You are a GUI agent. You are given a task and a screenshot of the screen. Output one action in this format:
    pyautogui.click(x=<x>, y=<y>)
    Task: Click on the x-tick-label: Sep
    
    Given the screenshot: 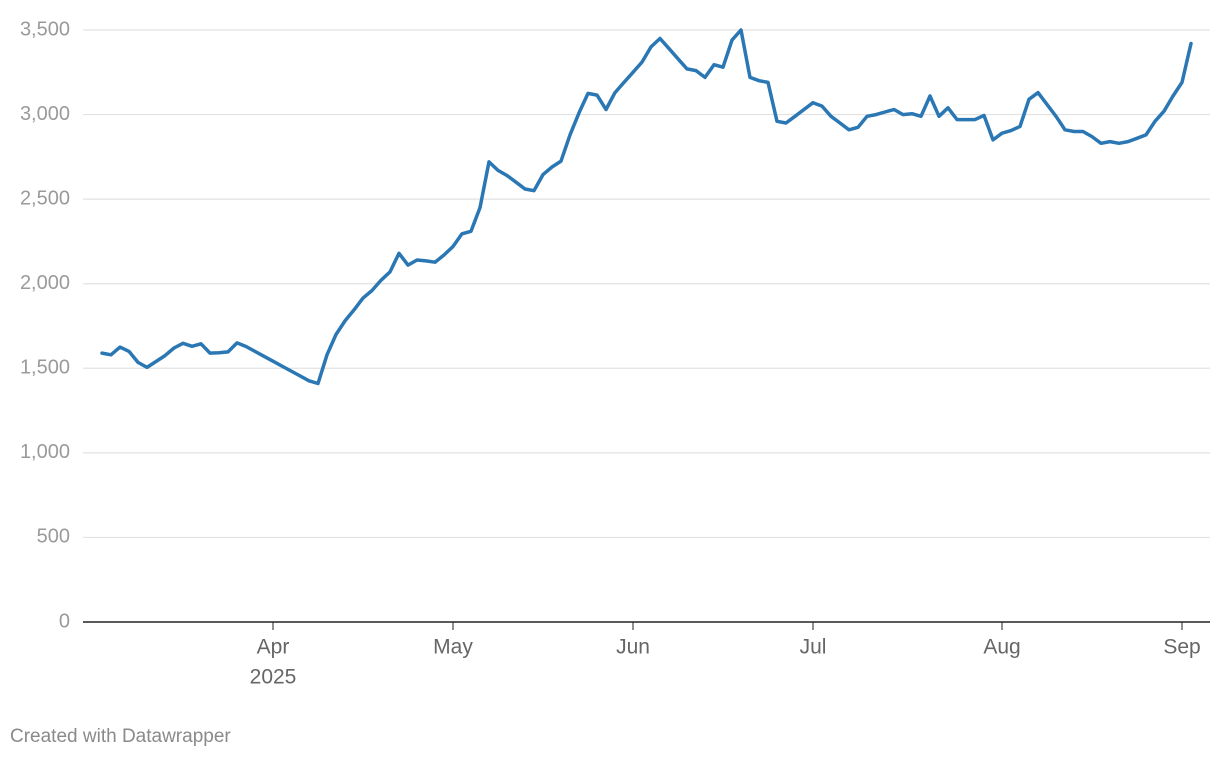 What is the action you would take?
    pyautogui.click(x=1181, y=647)
    